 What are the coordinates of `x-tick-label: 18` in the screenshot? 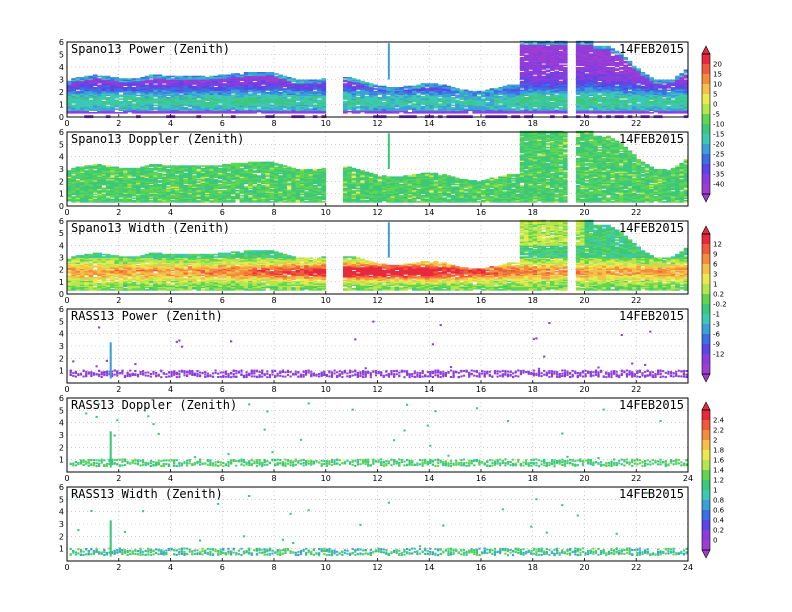 It's located at (533, 123).